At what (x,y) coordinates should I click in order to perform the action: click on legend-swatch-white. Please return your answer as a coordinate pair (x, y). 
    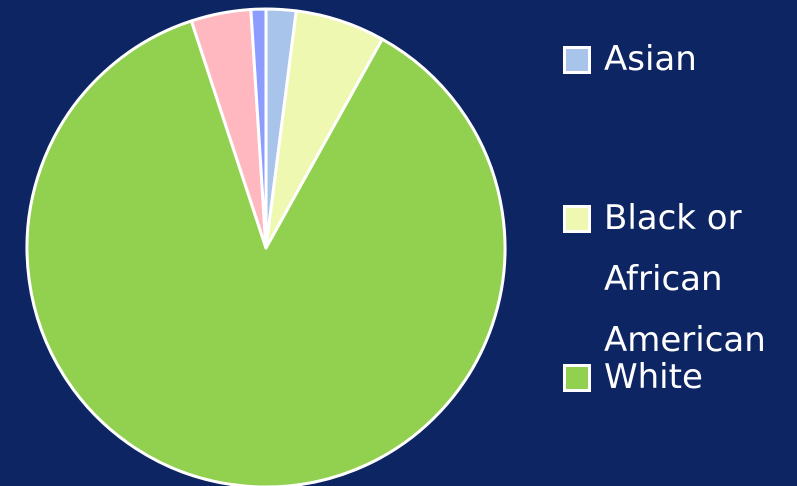
    Looking at the image, I should click on (577, 378).